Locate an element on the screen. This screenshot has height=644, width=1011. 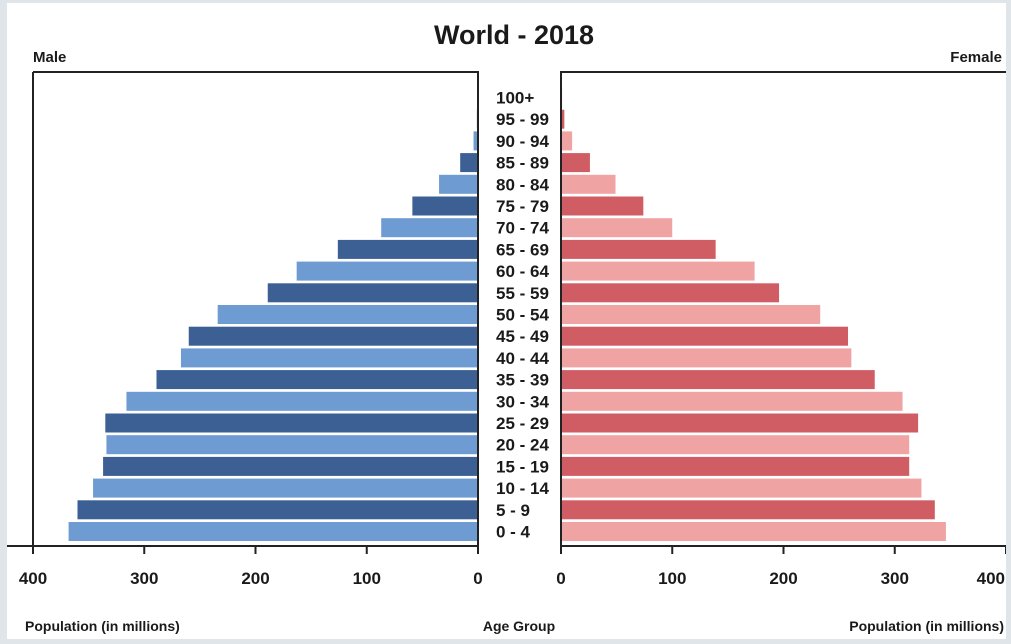
age-group-label: 50 - 54 is located at coordinates (522, 315).